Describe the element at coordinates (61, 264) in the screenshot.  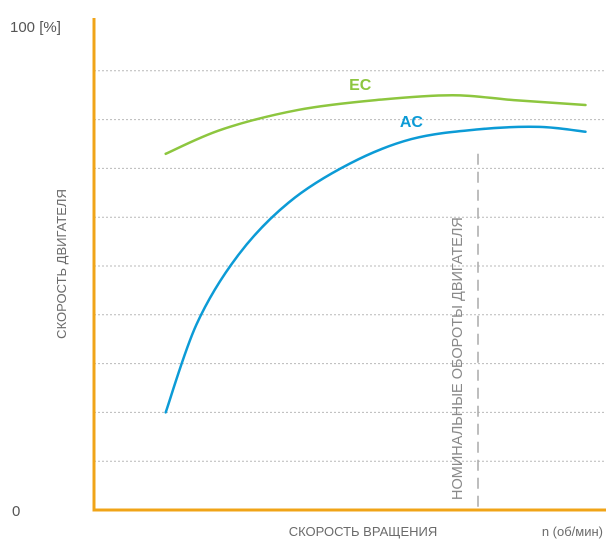
I see `y-axis-title: СКОРОСТЬ ДВИГАТЕЛЯ` at that location.